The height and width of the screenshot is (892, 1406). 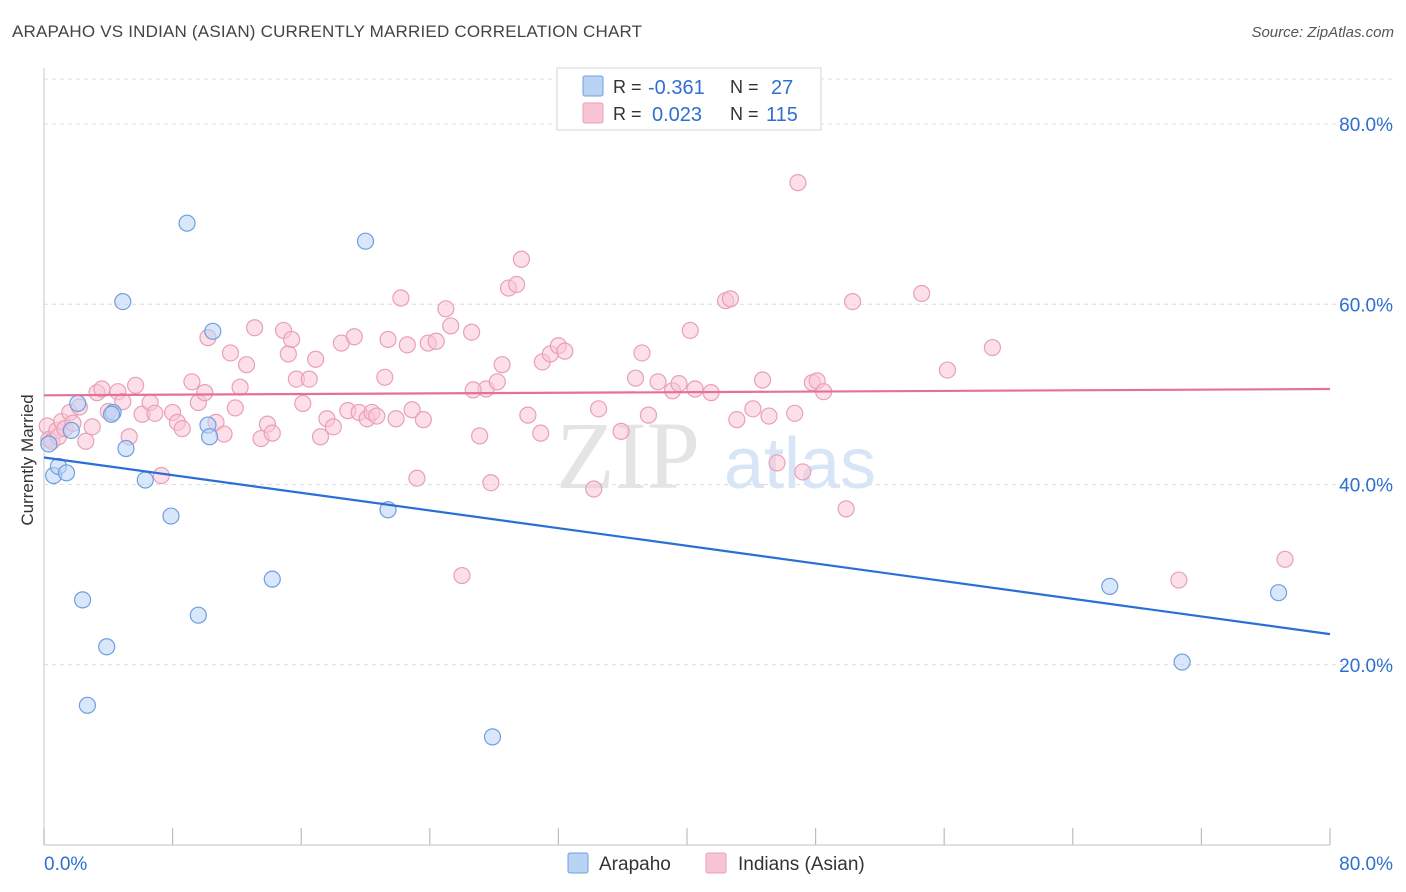 What do you see at coordinates (1366, 486) in the screenshot?
I see `y-tick-label-40: 40.0%` at bounding box center [1366, 486].